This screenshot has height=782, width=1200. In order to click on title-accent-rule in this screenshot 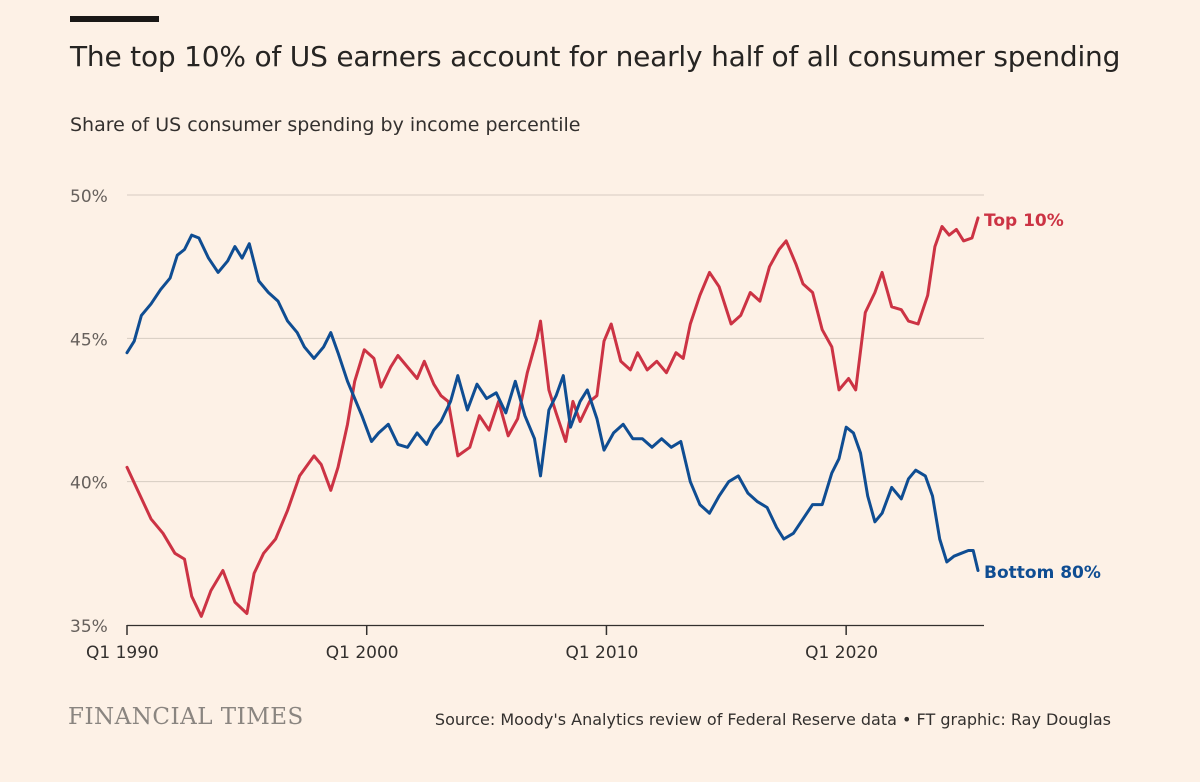, I will do `click(114, 19)`.